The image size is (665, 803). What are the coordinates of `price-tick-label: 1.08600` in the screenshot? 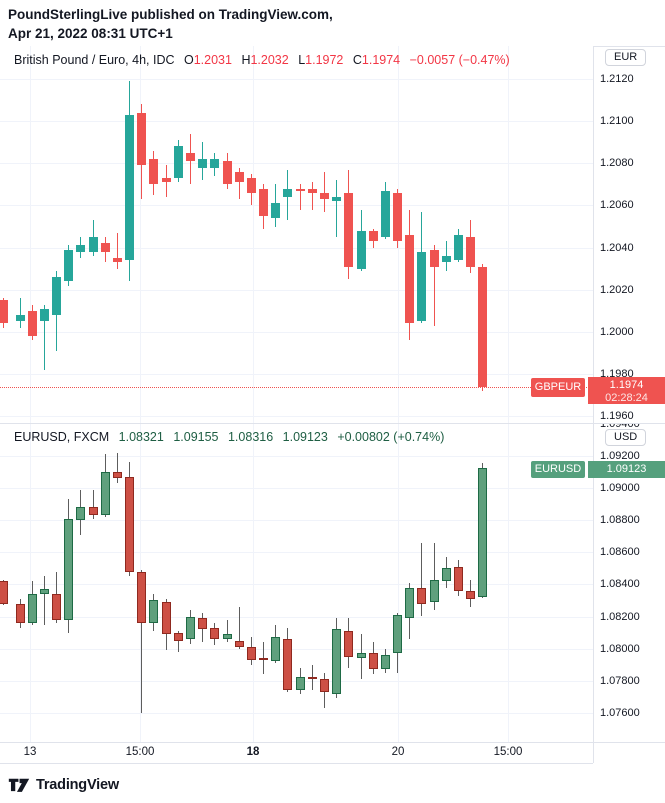 It's located at (620, 552).